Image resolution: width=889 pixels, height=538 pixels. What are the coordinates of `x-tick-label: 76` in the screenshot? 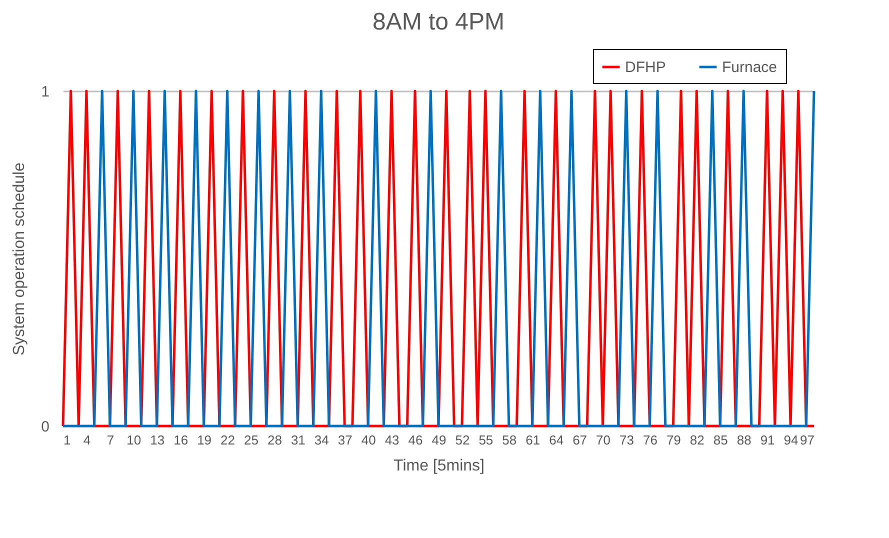 It's located at (650, 440).